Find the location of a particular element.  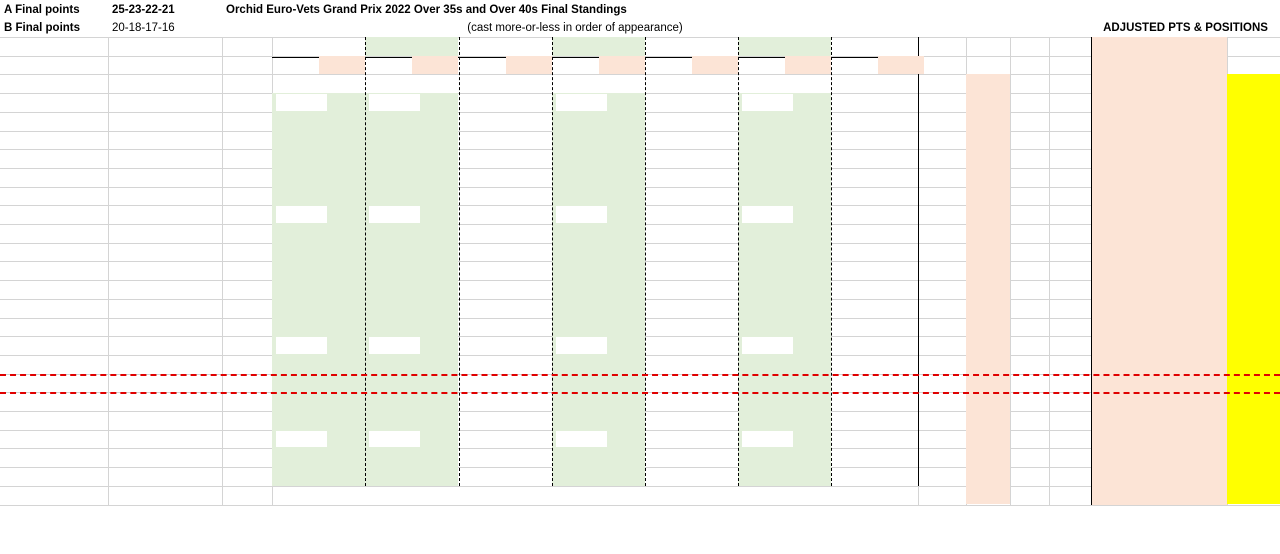

participant-totals-label is located at coordinates (190, 495).